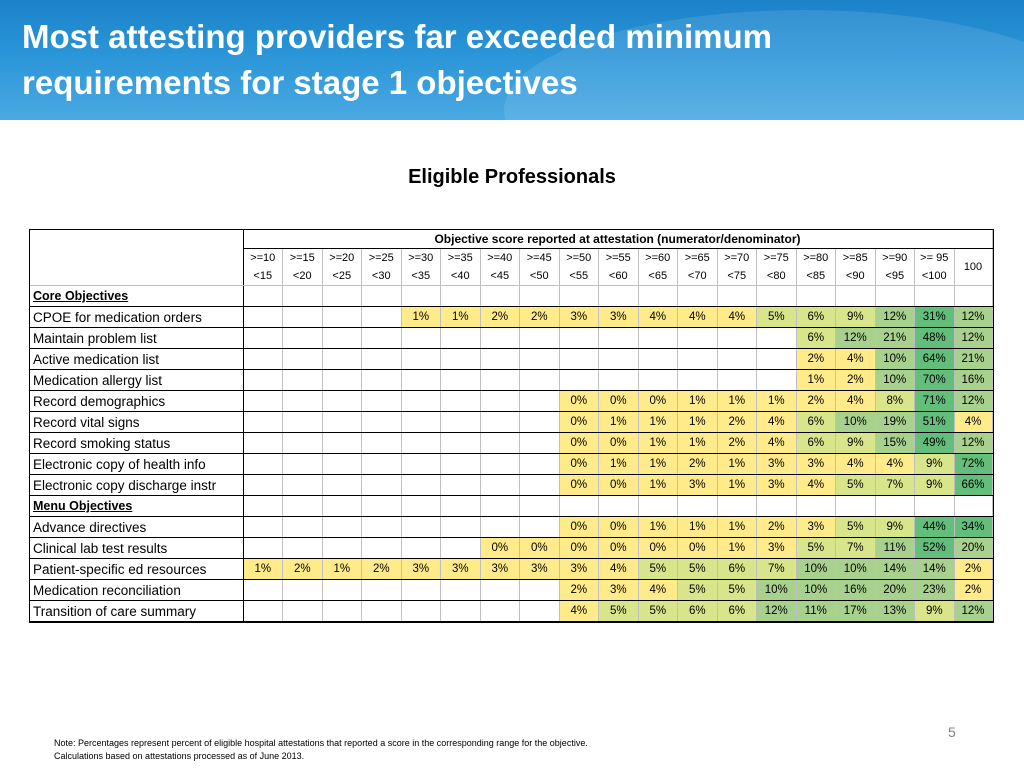  Describe the element at coordinates (973, 611) in the screenshot. I see `percent-cell: 12%` at that location.